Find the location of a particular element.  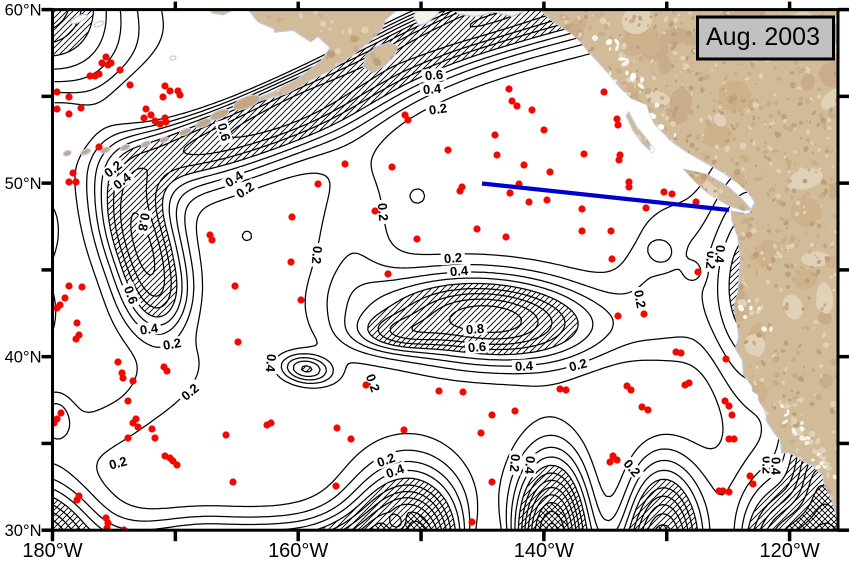

svg-text: 160°W is located at coordinates (298, 551).